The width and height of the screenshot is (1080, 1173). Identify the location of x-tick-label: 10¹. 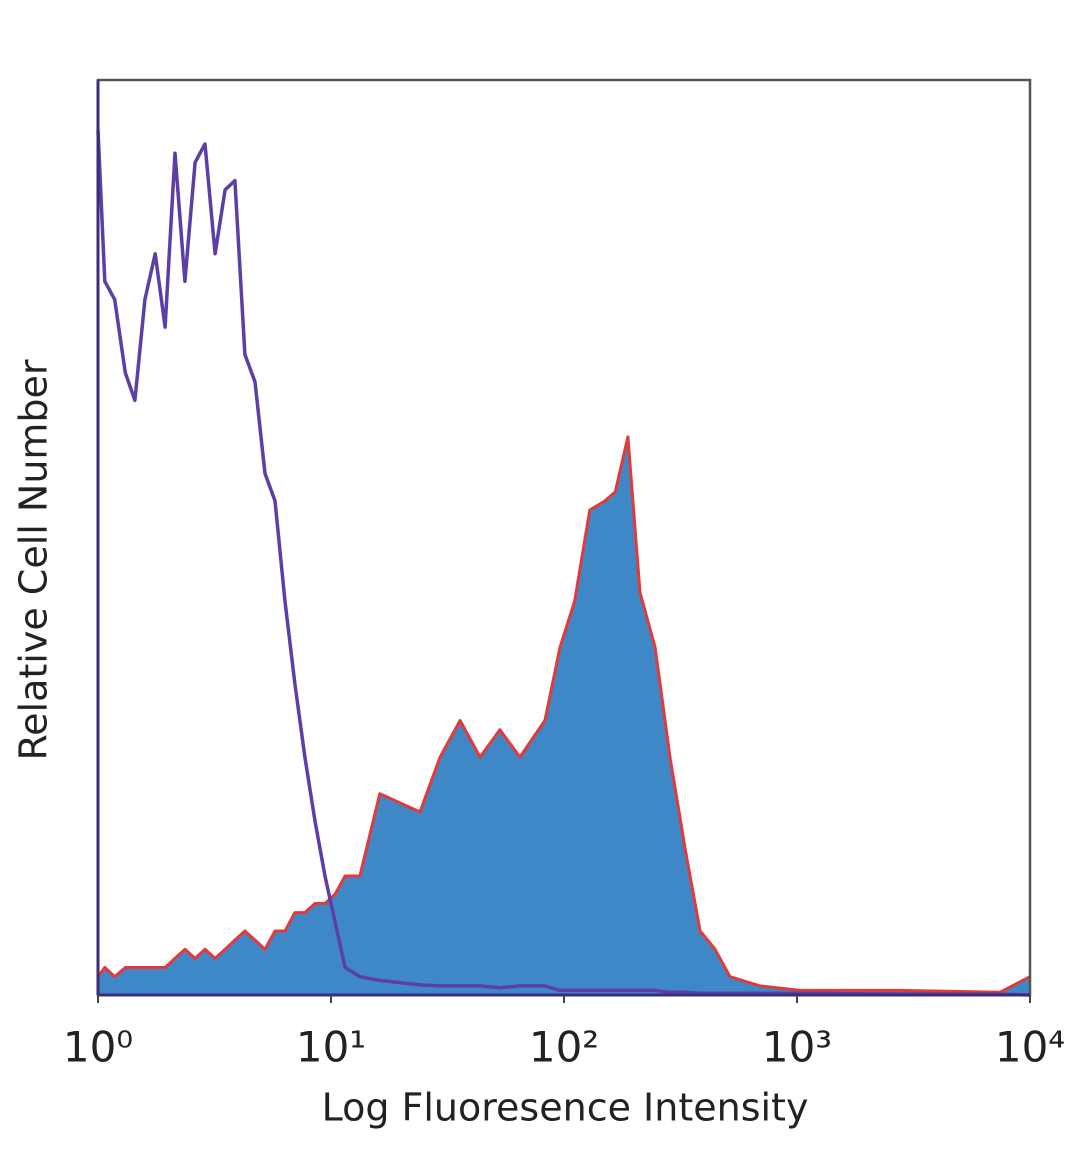
(331, 1047).